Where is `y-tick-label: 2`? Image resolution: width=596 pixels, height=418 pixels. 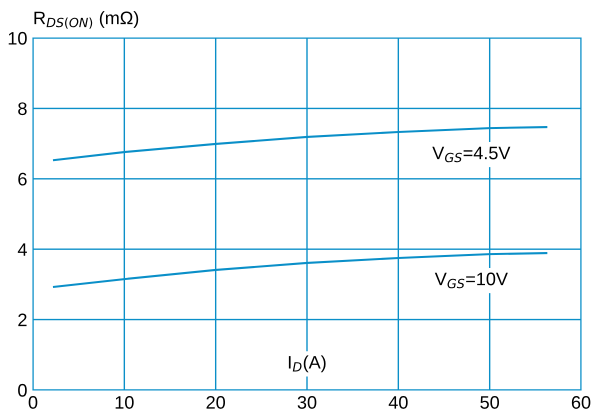
y-tick-label: 2 is located at coordinates (22, 320).